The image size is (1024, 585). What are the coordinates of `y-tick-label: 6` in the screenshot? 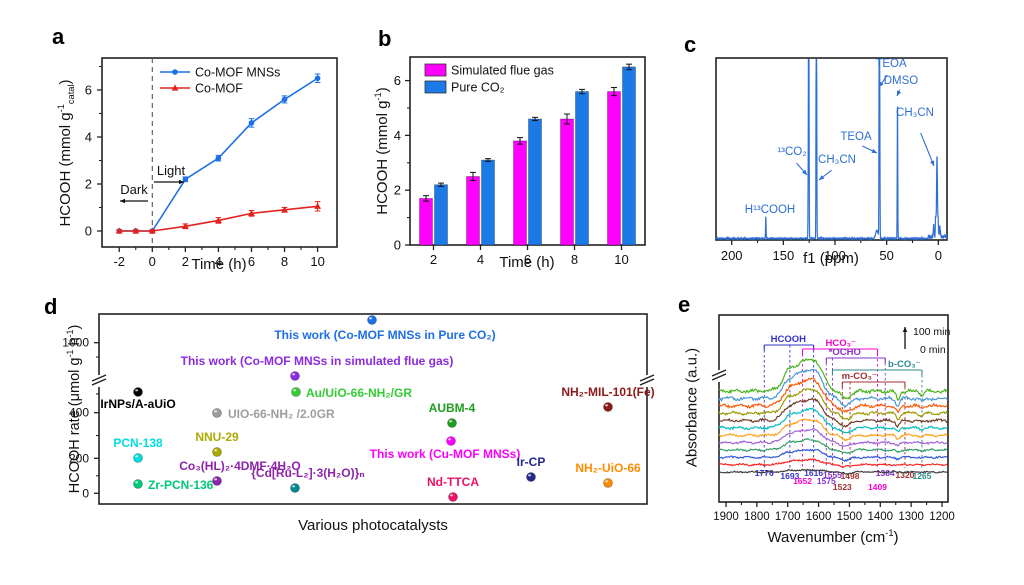 It's located at (397, 80).